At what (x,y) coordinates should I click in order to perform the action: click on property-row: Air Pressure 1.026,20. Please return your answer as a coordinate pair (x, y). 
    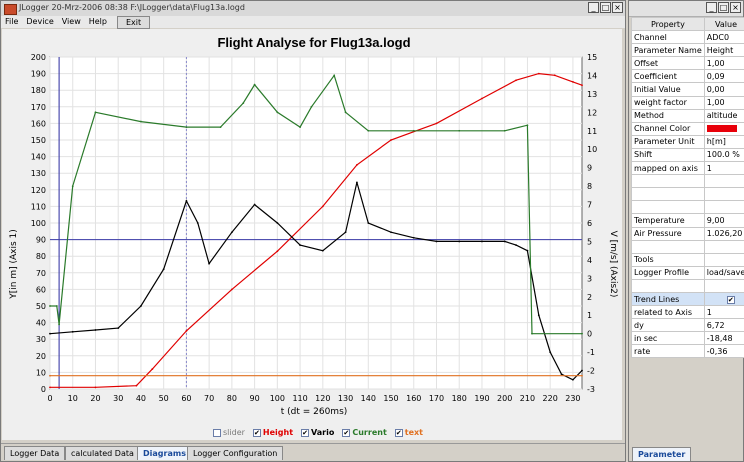
    Looking at the image, I should click on (687, 233).